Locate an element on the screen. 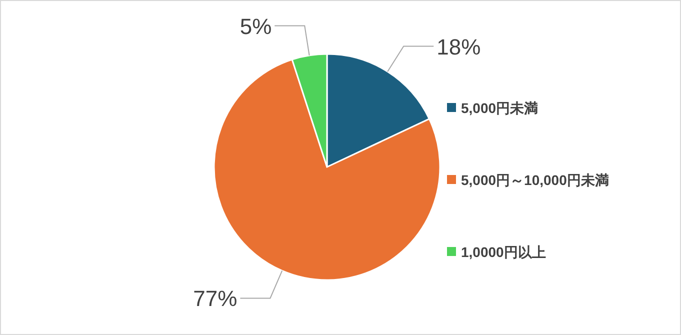 This screenshot has height=335, width=681. data-label: 5% is located at coordinates (256, 26).